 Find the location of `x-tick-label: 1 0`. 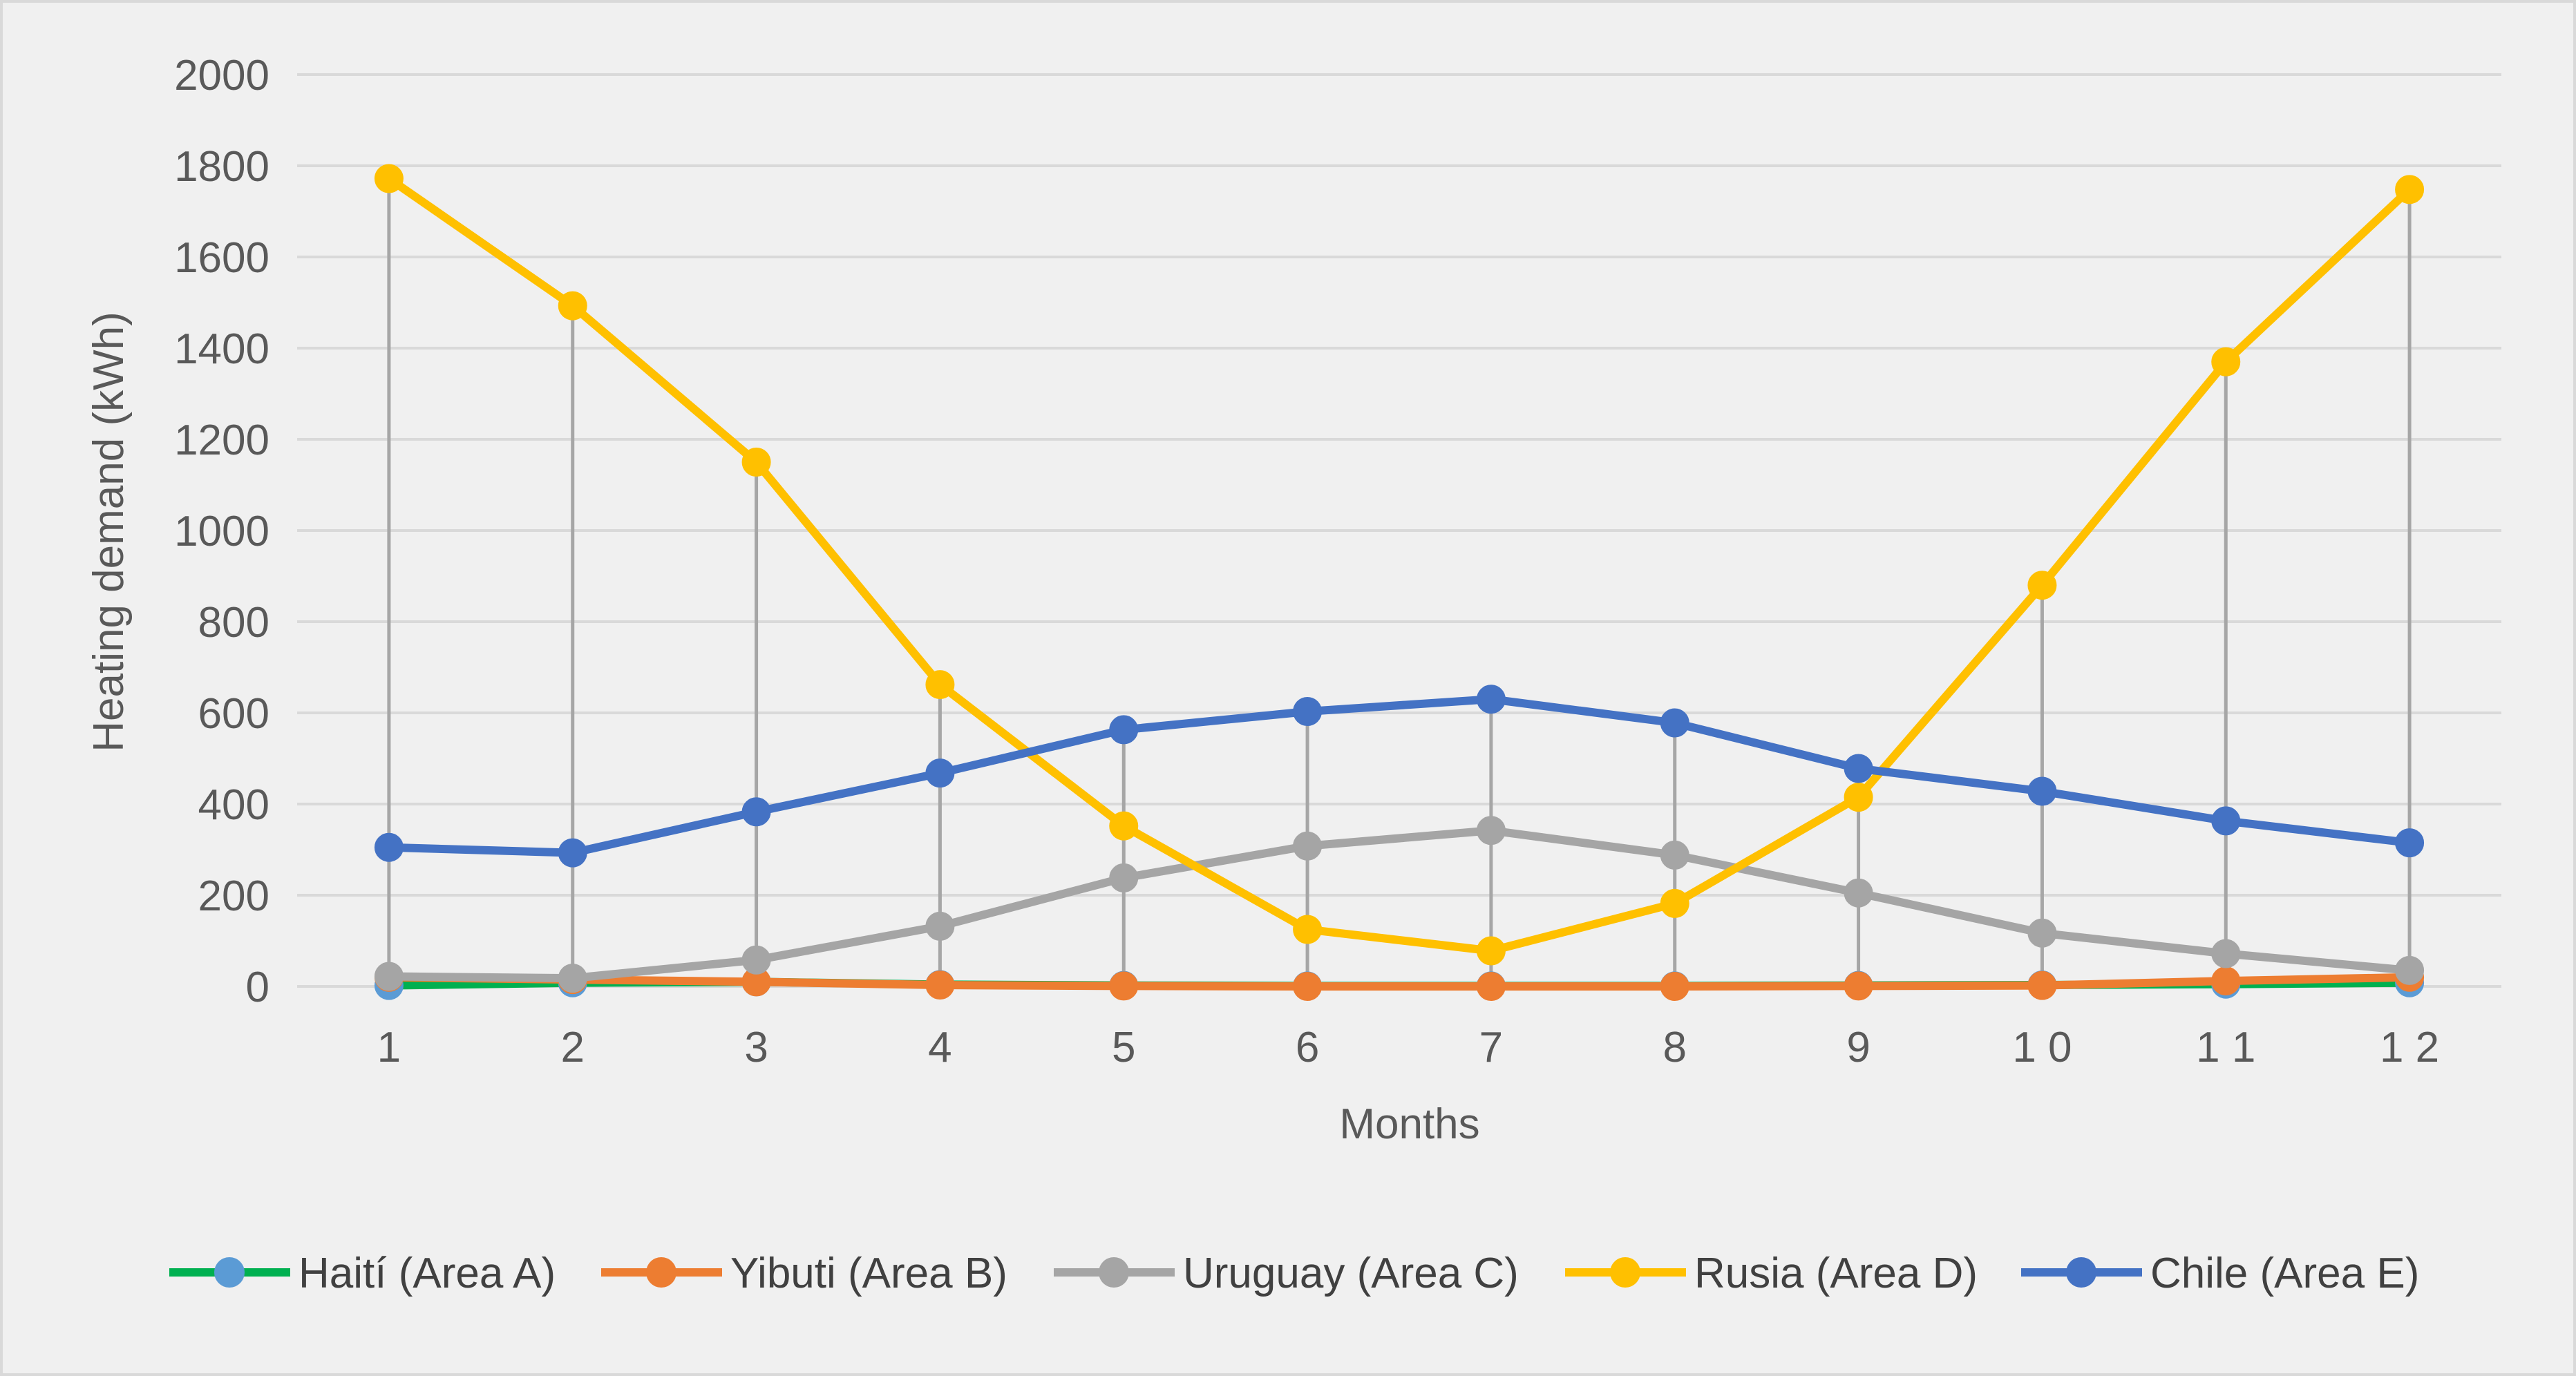

x-tick-label: 1 0 is located at coordinates (2042, 1047).